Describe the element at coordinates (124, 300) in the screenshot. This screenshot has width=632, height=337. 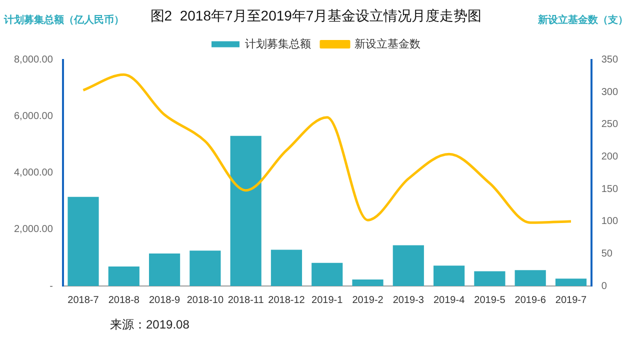
I see `x-tick-label: 2018-8` at that location.